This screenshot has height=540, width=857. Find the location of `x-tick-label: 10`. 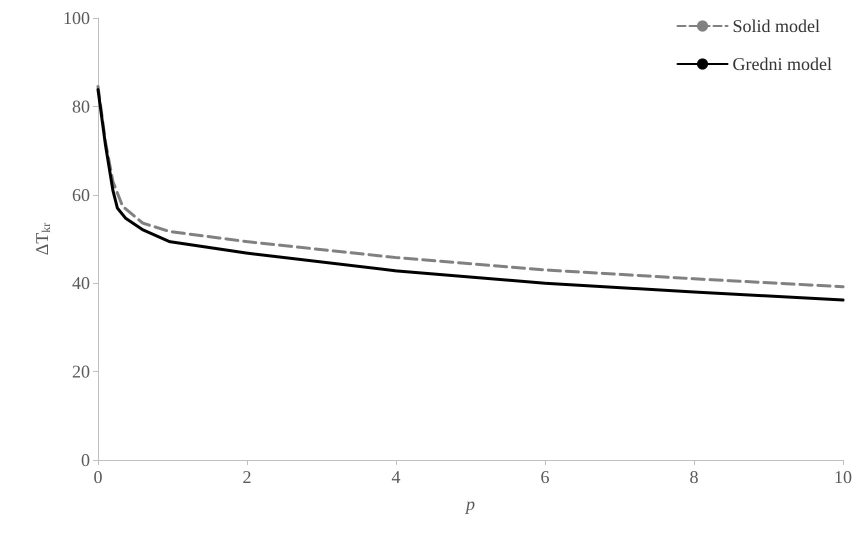

x-tick-label: 10 is located at coordinates (843, 477).